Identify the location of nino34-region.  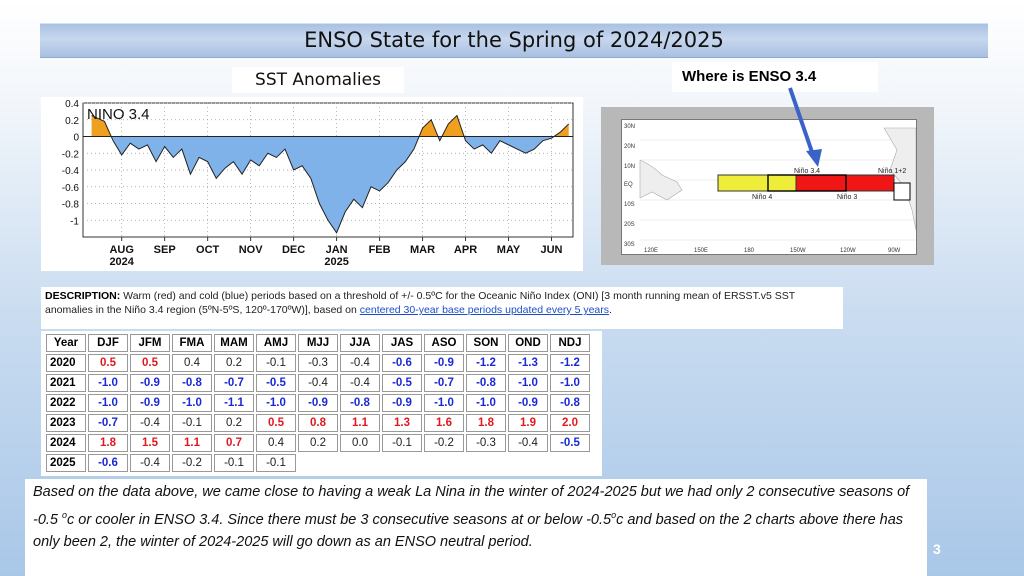
(807, 183).